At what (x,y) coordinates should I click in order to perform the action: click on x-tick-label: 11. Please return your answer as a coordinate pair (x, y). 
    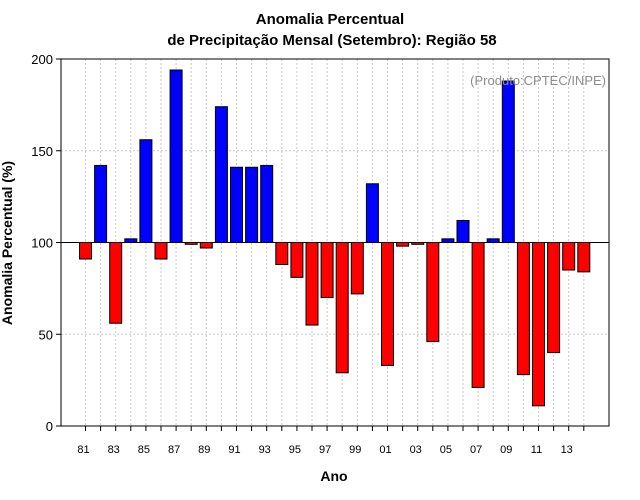
    Looking at the image, I should click on (536, 450).